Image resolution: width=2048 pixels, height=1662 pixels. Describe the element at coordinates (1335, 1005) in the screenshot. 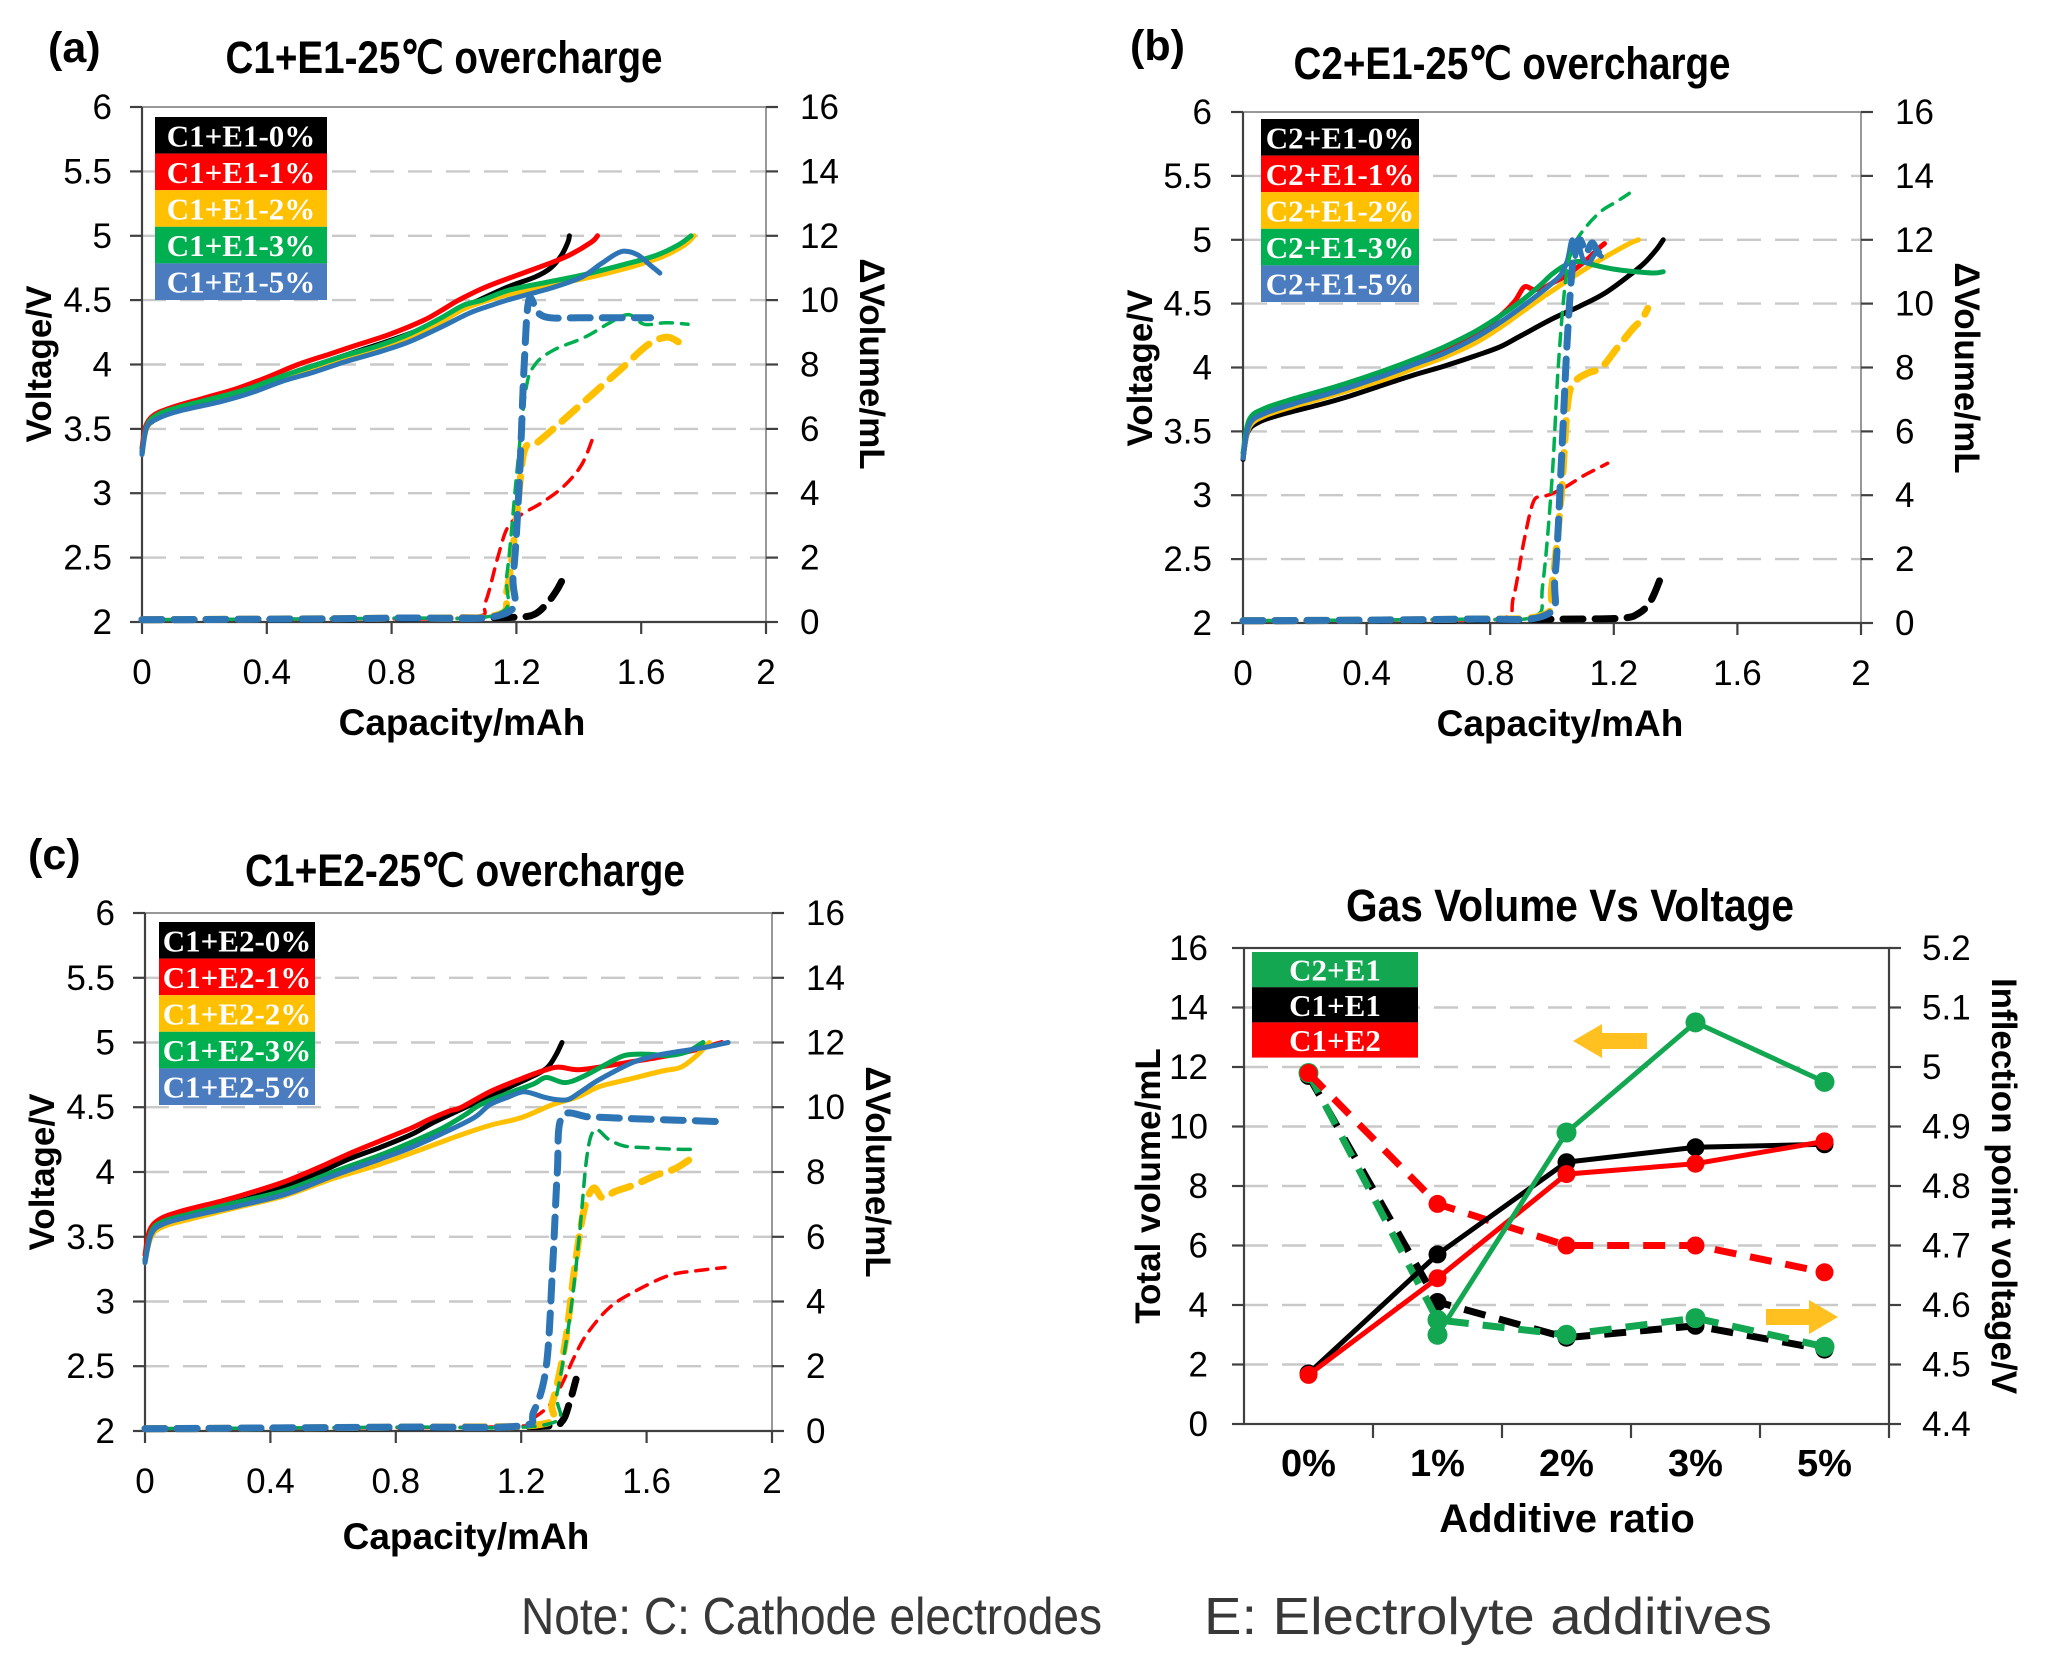

I see `svg-text: C1+E1` at that location.